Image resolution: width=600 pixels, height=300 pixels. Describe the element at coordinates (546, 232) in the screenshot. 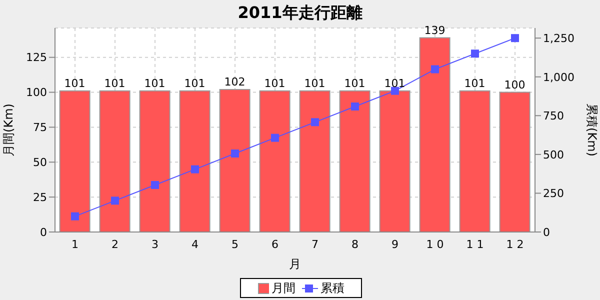

I see `y2-tick-label: 0` at that location.